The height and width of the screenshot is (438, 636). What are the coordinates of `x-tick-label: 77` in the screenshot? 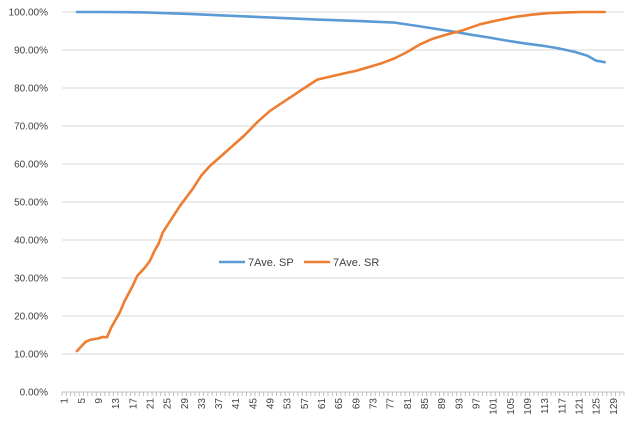 It's located at (391, 404).